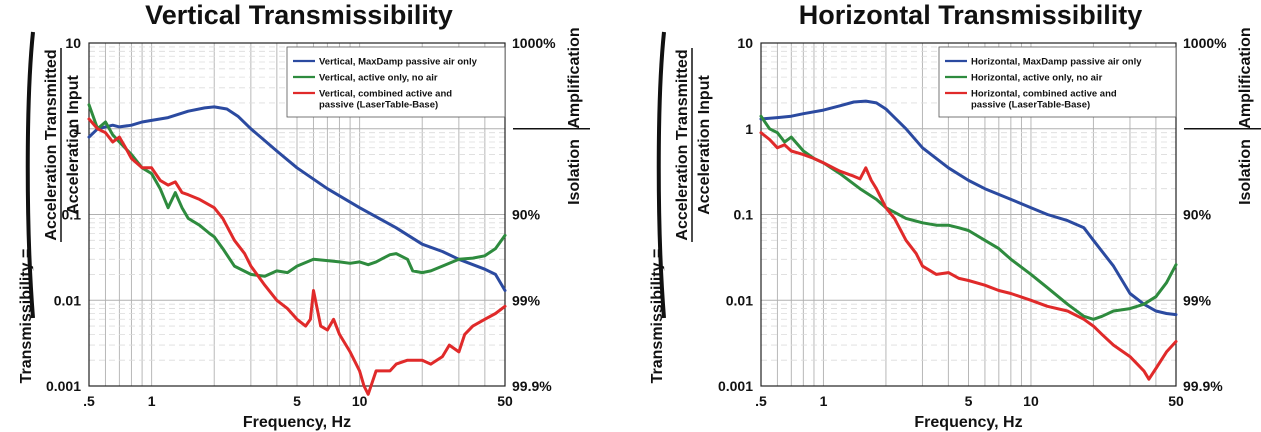 The image size is (1261, 432). Describe the element at coordinates (971, 15) in the screenshot. I see `chart-title: Horizontal Transmissibility` at that location.